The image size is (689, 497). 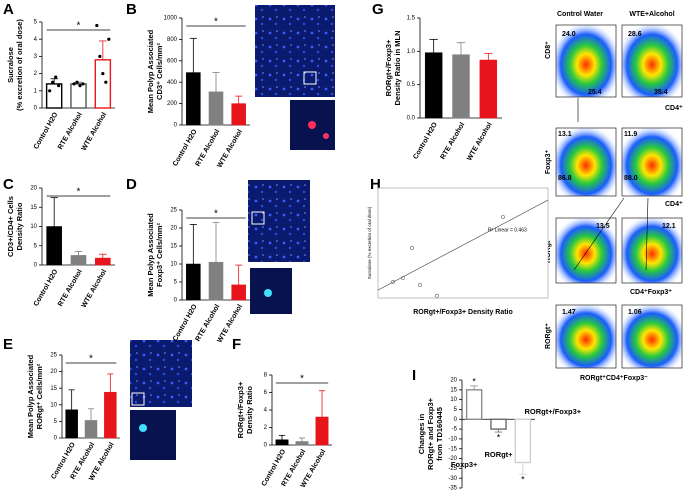 What do you see at coordinates (8, 184) in the screenshot?
I see `panel-letter: C` at bounding box center [8, 184].